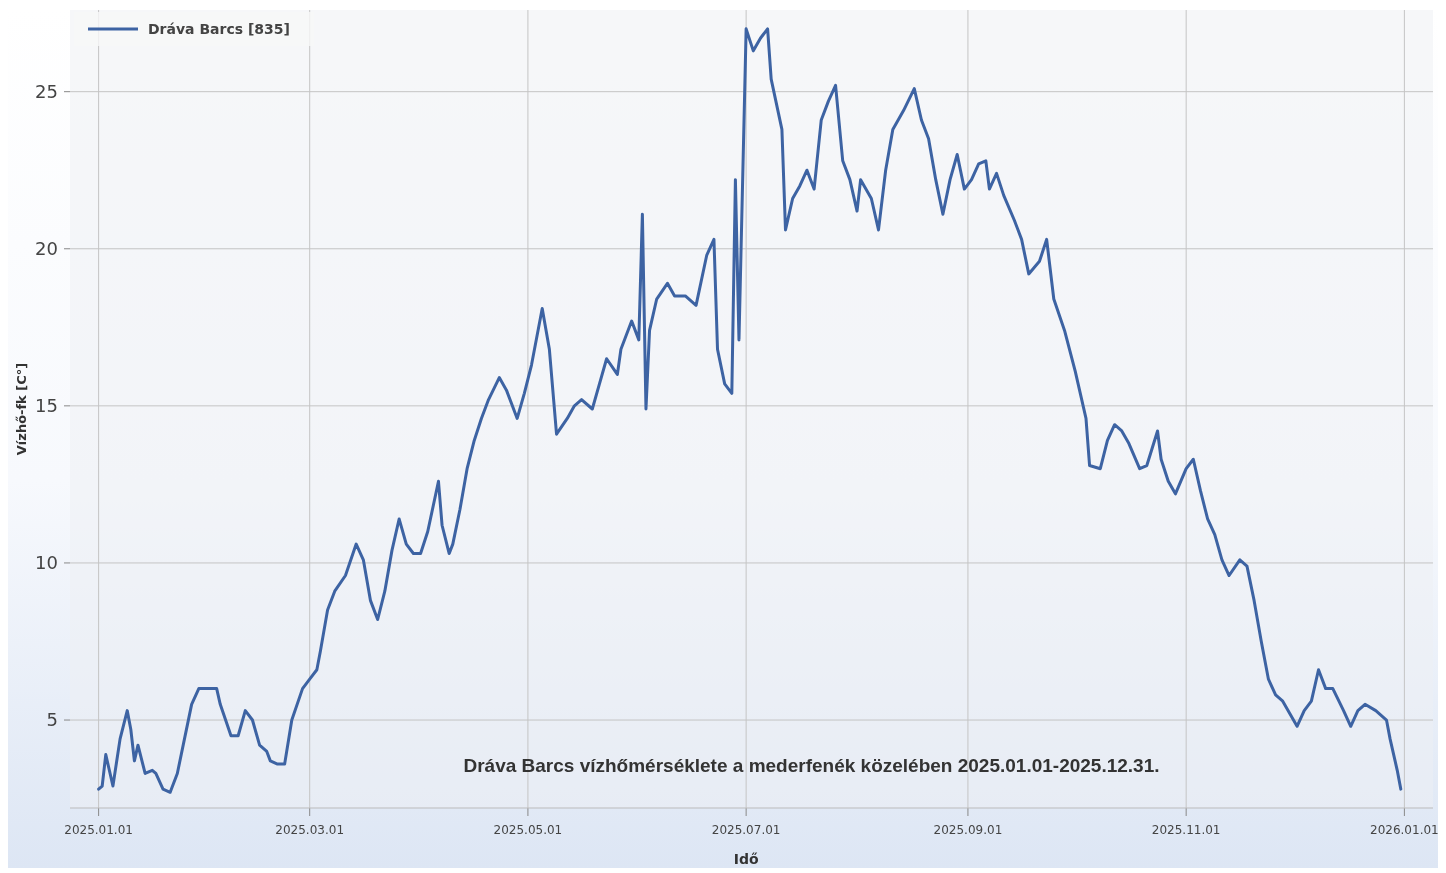 The image size is (1446, 873). Describe the element at coordinates (528, 830) in the screenshot. I see `x-tick-label: 2025.05.01` at that location.